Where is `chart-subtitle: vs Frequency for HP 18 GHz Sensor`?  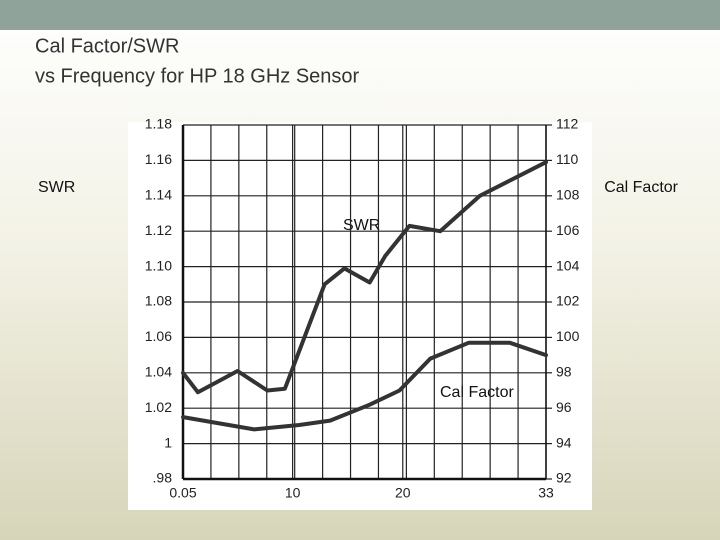 chart-subtitle: vs Frequency for HP 18 GHz Sensor is located at coordinates (197, 76).